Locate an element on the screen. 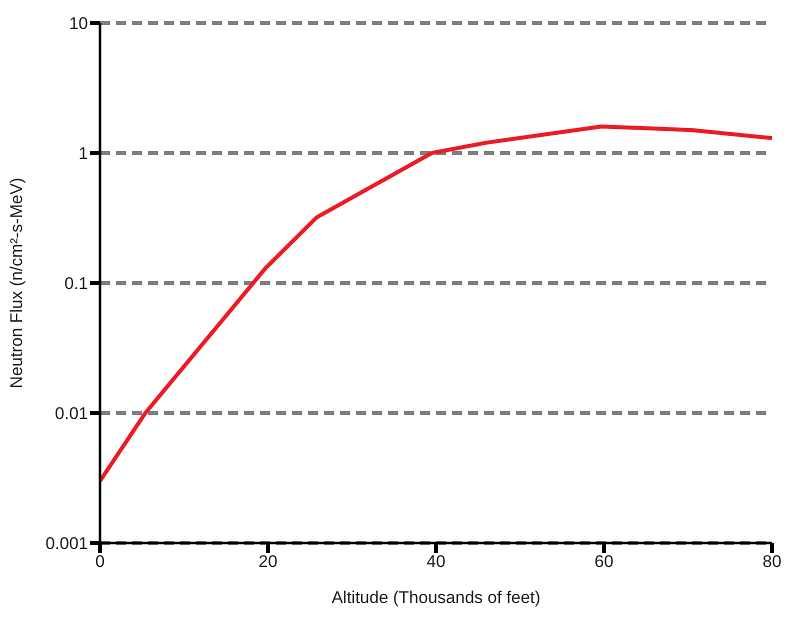  x-tick-label: 40 is located at coordinates (436, 562).